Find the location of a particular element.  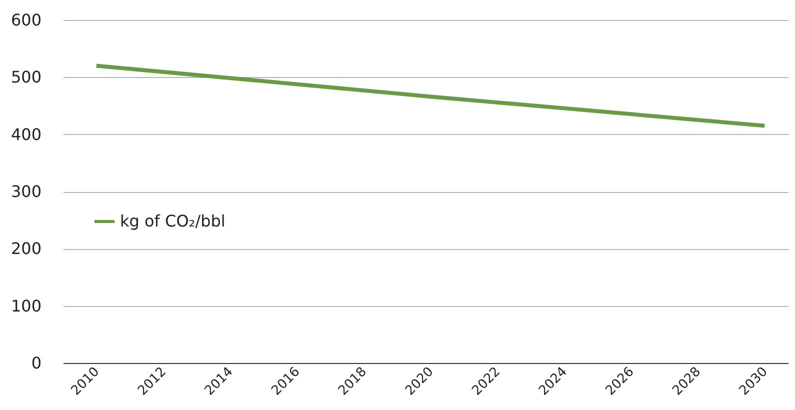

y-tick-label: 0 is located at coordinates (36, 363).